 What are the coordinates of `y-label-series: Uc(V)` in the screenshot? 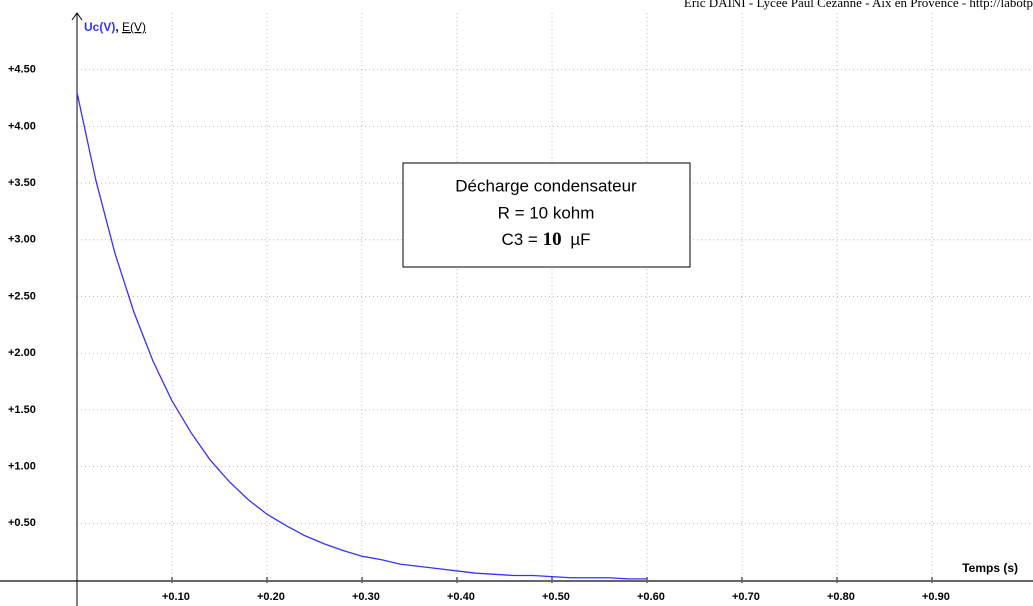 It's located at (99, 27).